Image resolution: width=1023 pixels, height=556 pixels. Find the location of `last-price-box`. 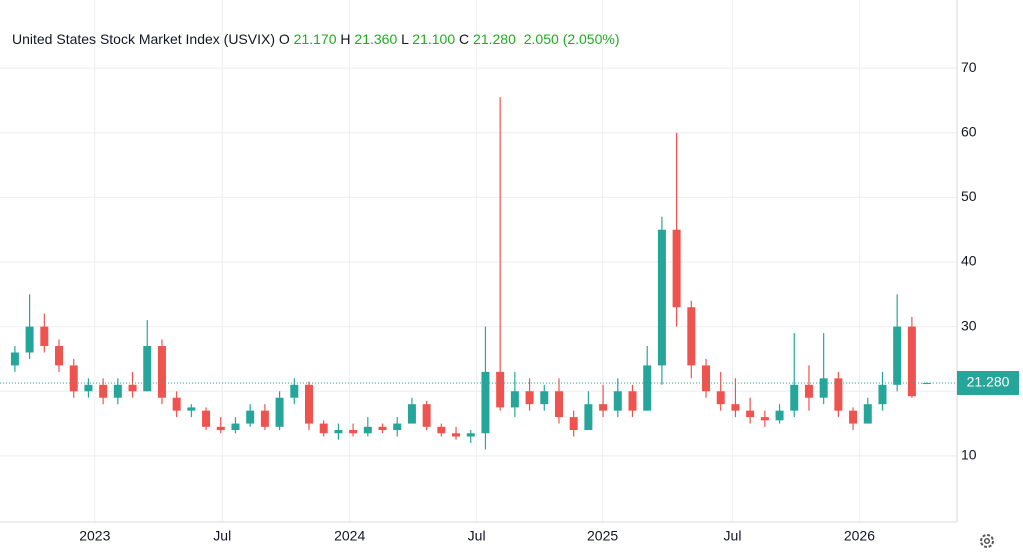

last-price-box is located at coordinates (988, 382).